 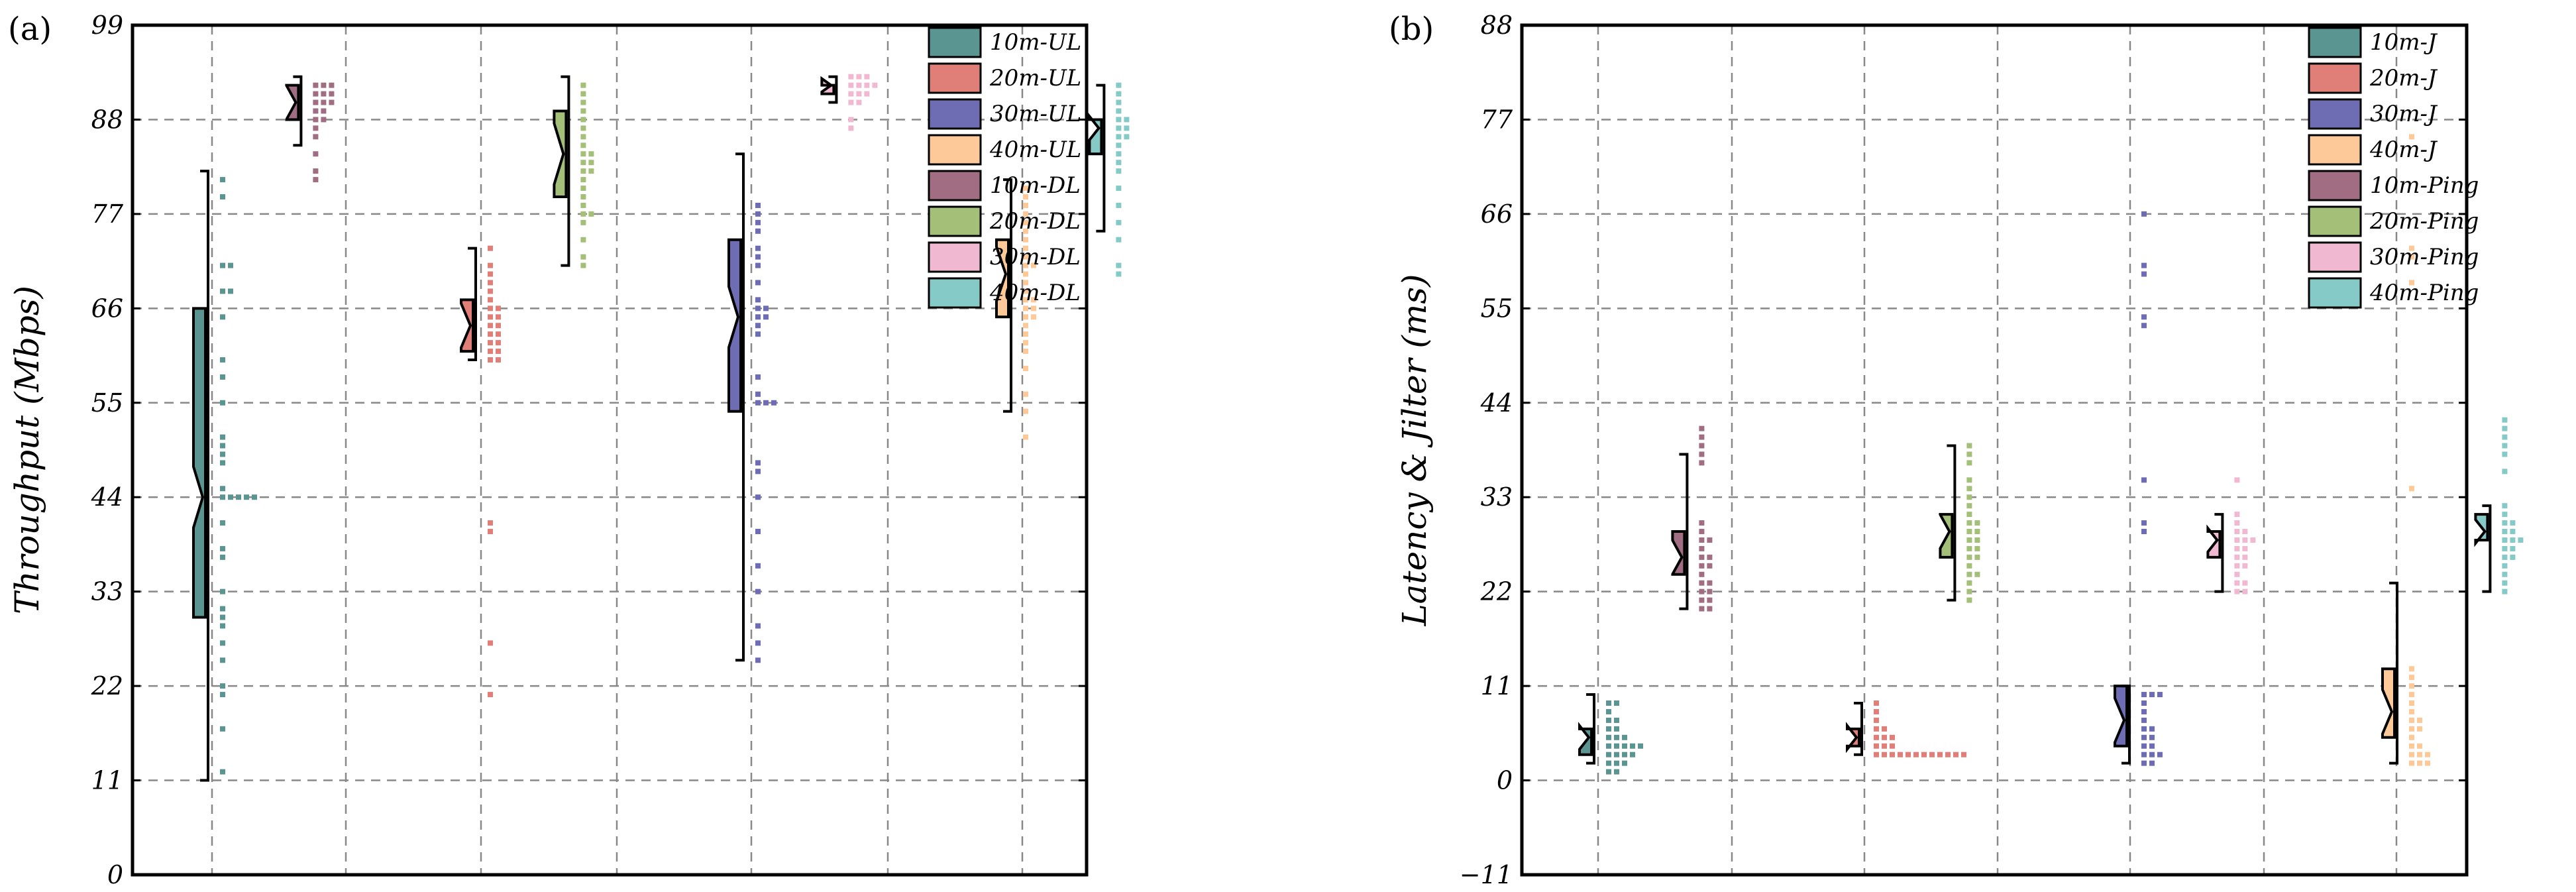 I want to click on whisker-20m-DL, so click(x=565, y=171).